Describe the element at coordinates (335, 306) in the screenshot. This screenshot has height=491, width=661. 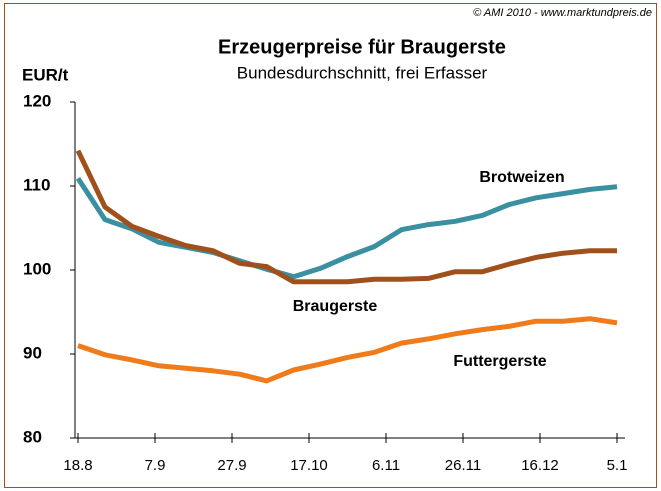
I see `series-label: Braugerste` at that location.